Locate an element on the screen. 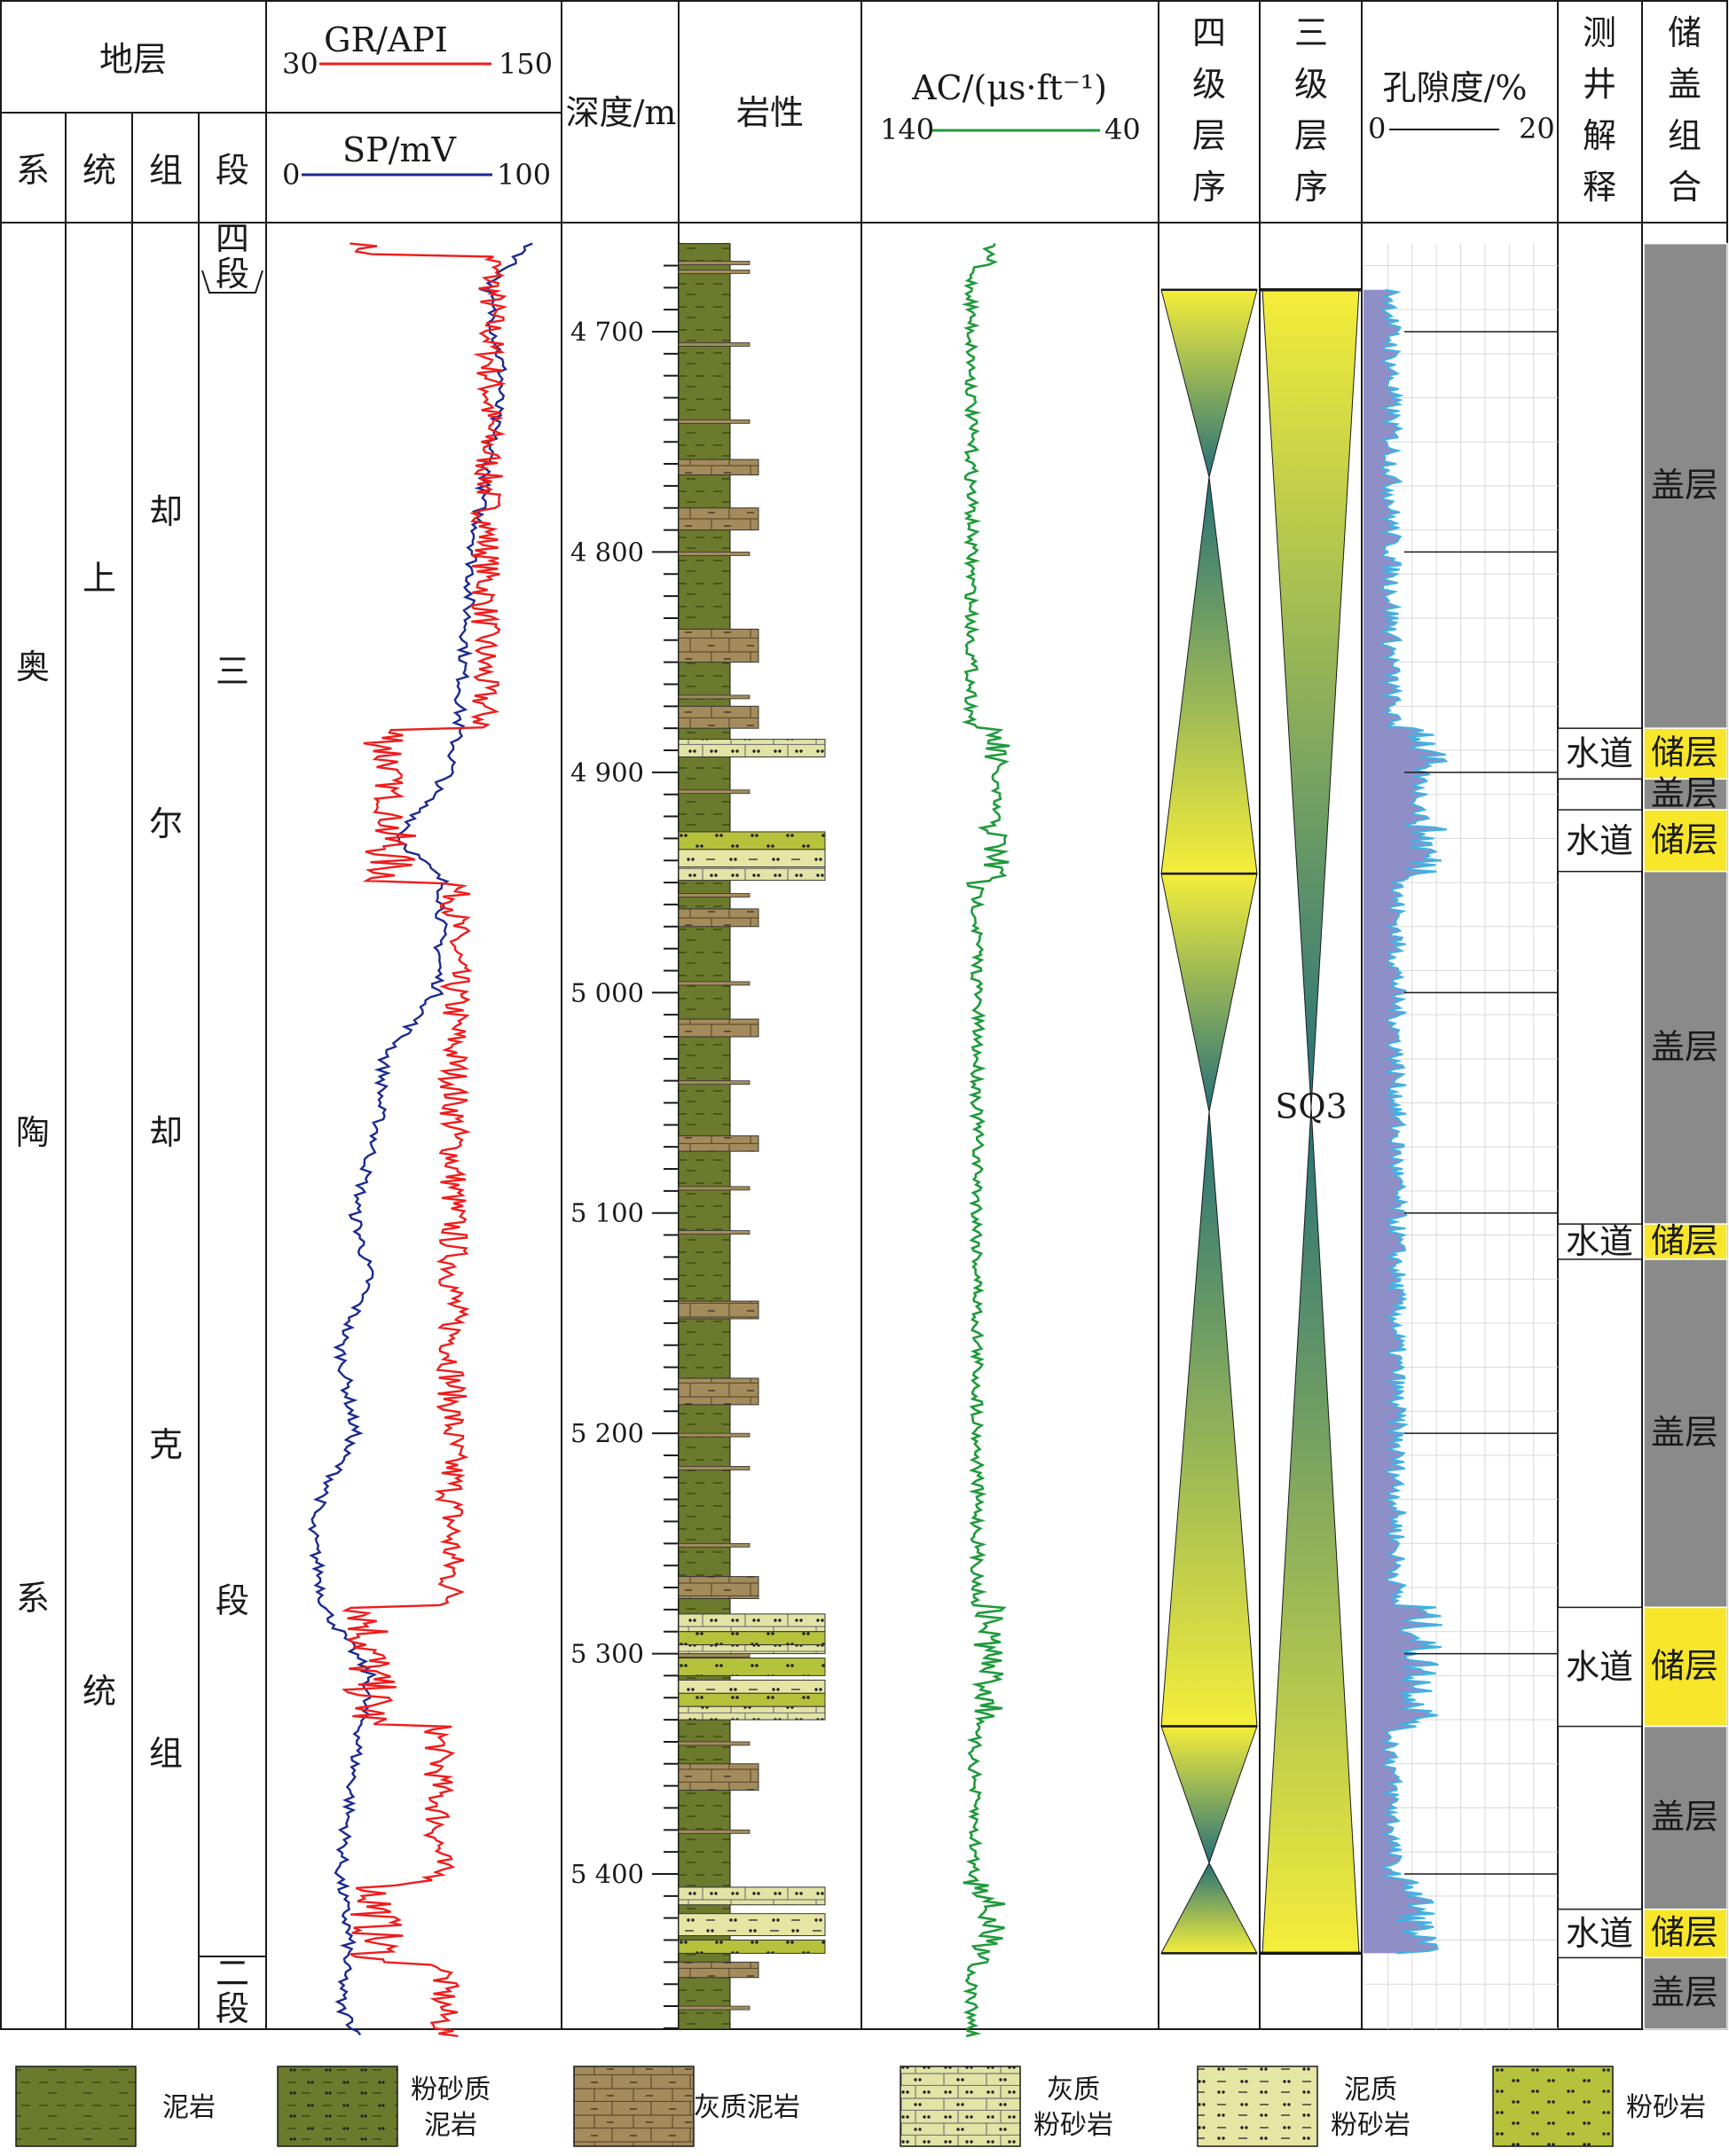 The width and height of the screenshot is (1729, 2156). member2-char: 二 is located at coordinates (233, 1973).